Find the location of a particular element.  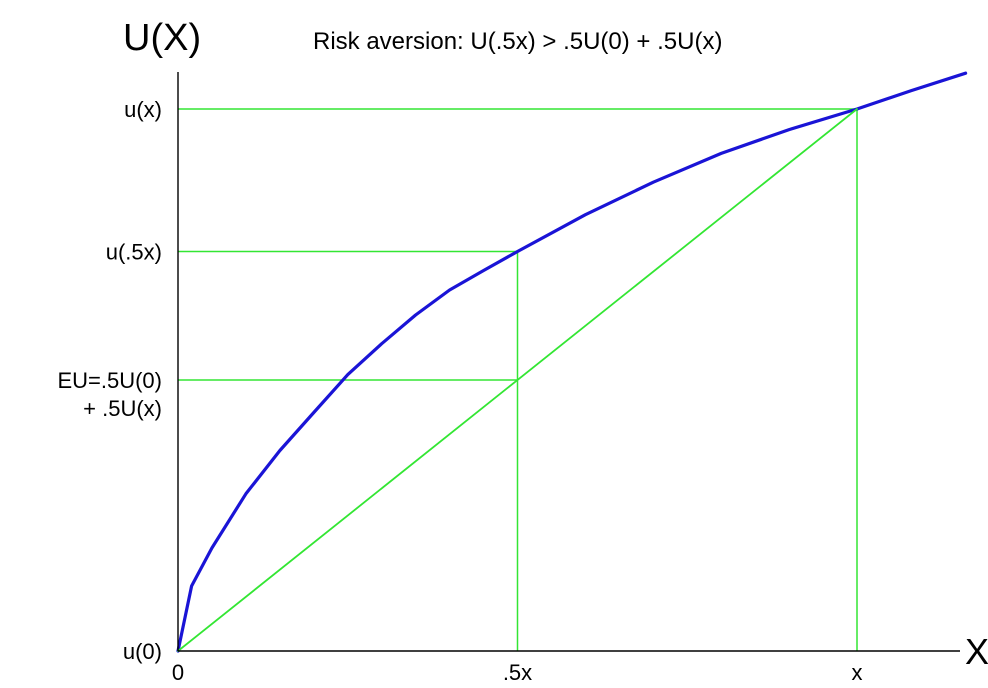

x-tick-labels: 0 .5x x is located at coordinates (517, 672).